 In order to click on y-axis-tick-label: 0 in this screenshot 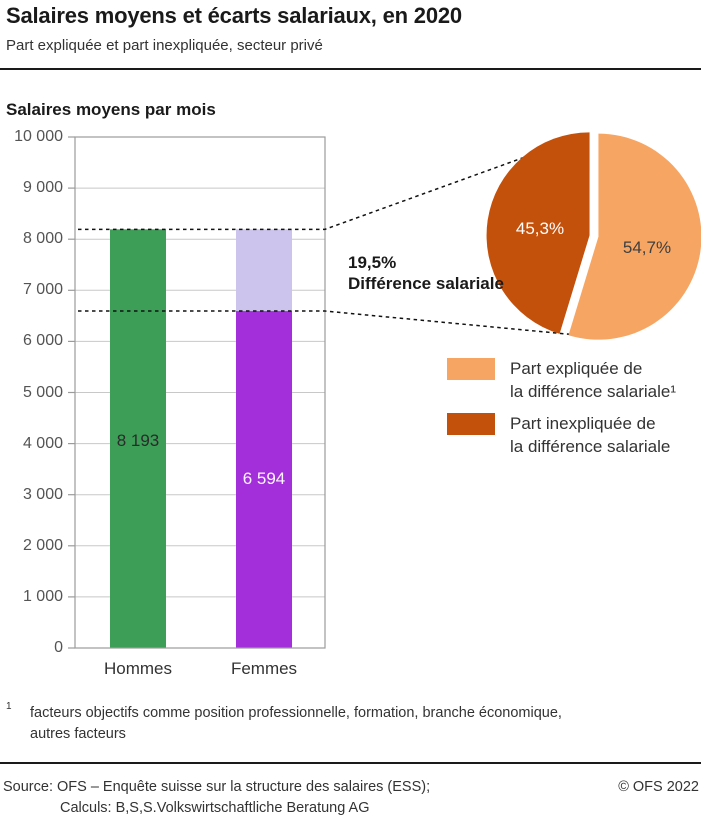, I will do `click(58, 647)`.